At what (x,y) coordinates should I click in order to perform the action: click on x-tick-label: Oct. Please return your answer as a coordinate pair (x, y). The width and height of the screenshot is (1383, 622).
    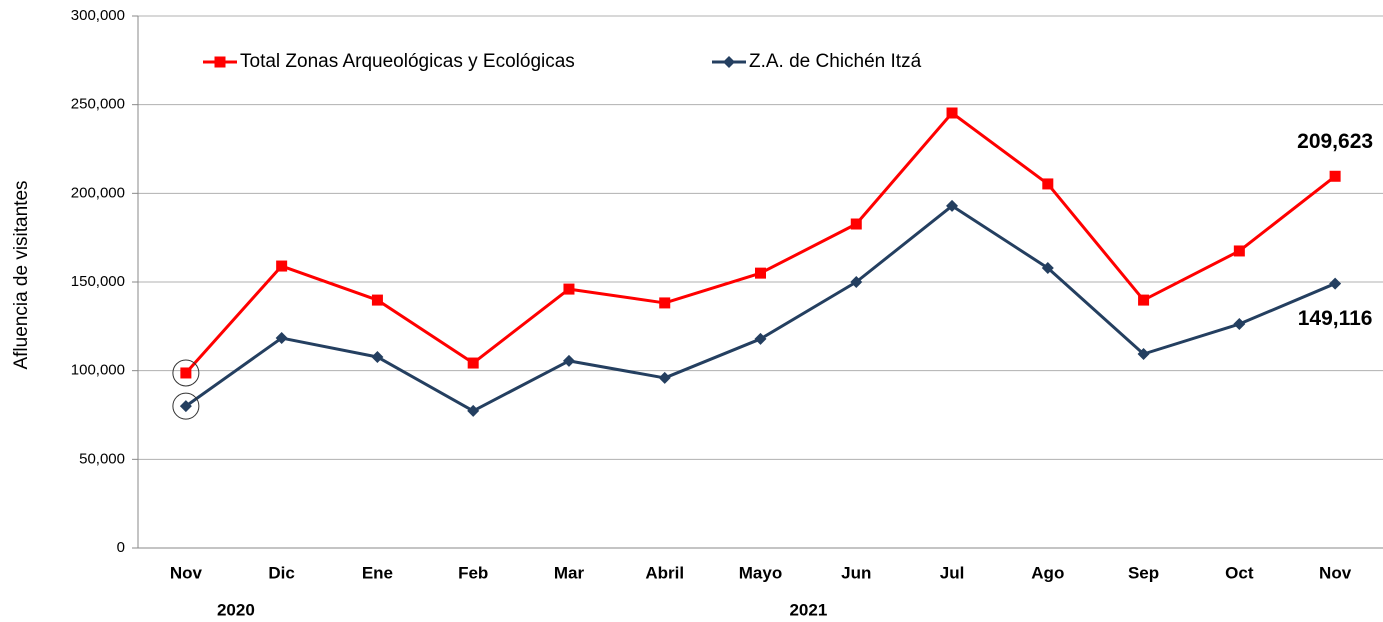
    Looking at the image, I should click on (1239, 572).